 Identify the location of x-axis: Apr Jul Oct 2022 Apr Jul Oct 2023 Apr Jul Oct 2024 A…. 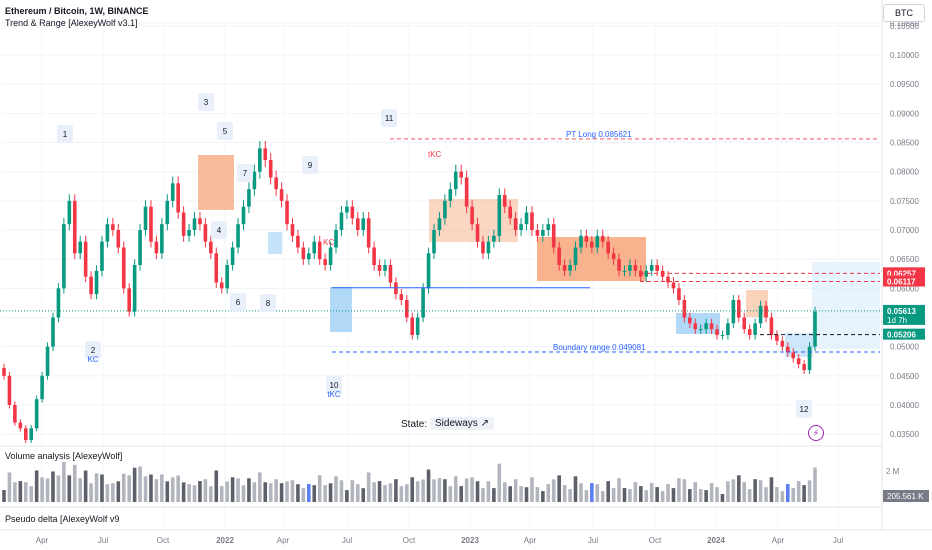
(466, 537).